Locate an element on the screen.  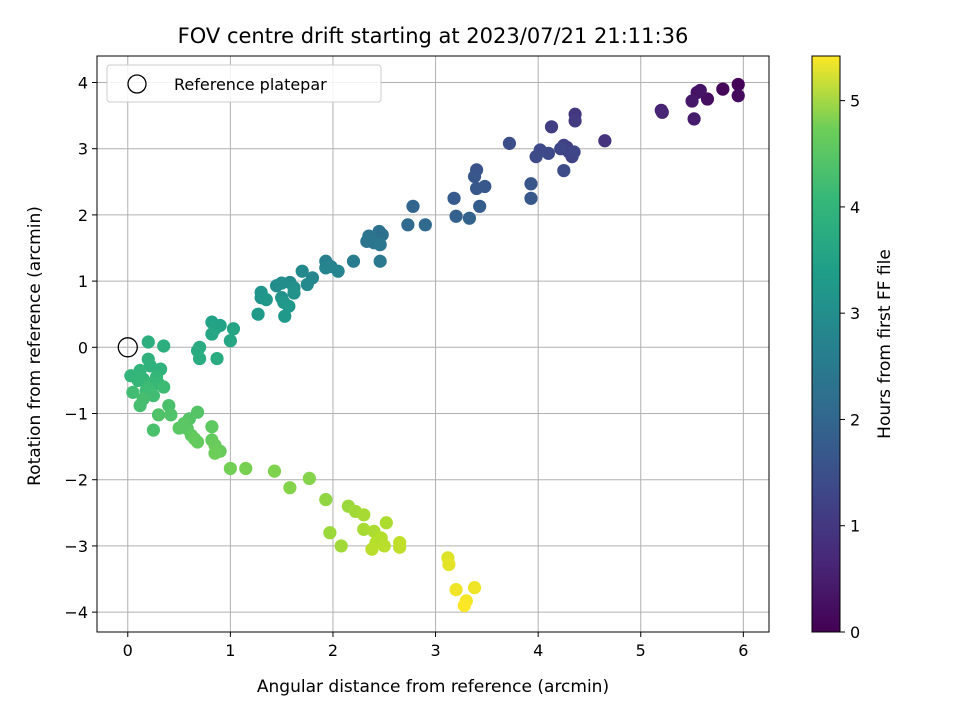
y-tick-label: −2 is located at coordinates (76, 480).